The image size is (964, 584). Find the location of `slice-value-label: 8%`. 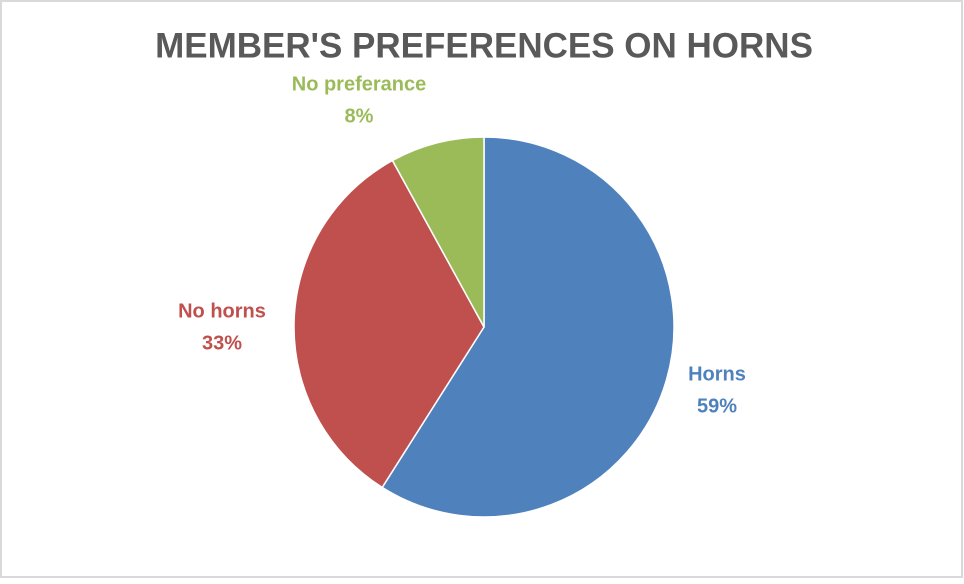

slice-value-label: 8% is located at coordinates (359, 116).